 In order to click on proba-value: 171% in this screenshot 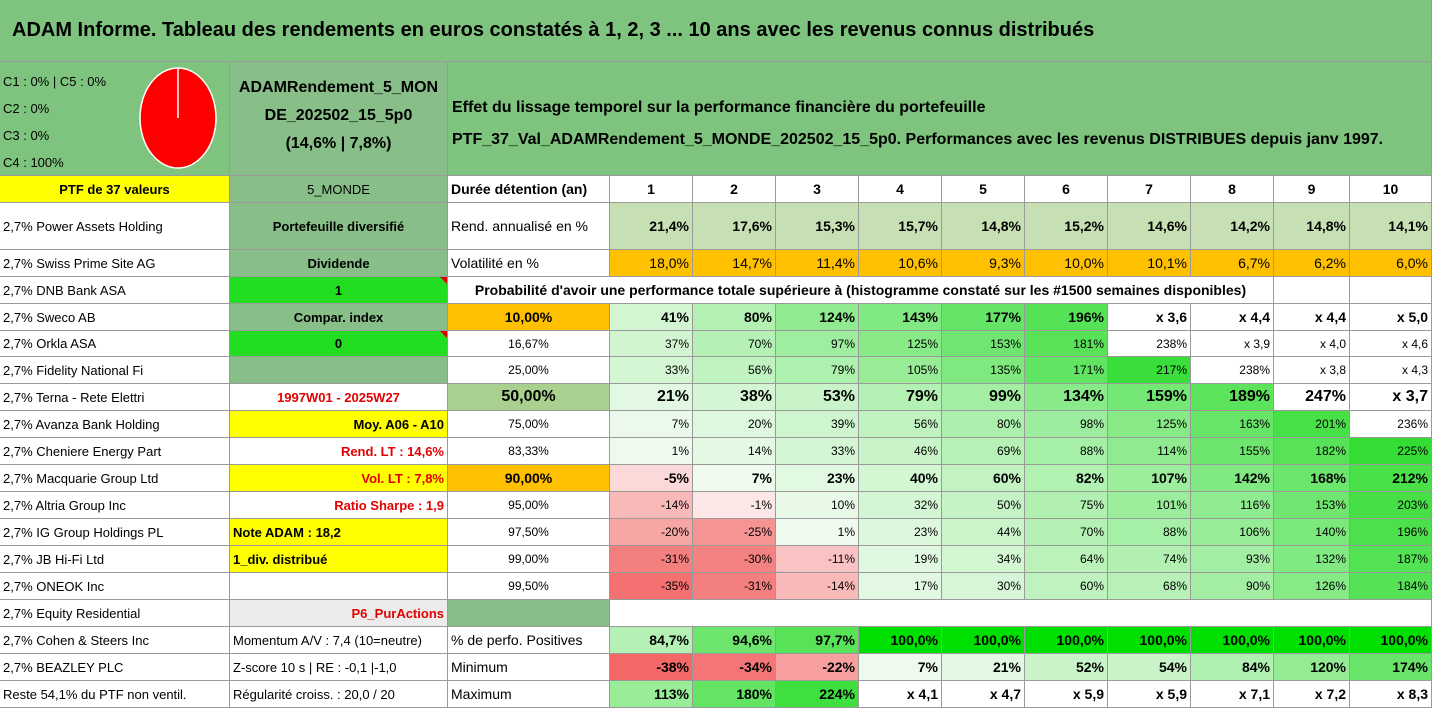, I will do `click(1066, 370)`.